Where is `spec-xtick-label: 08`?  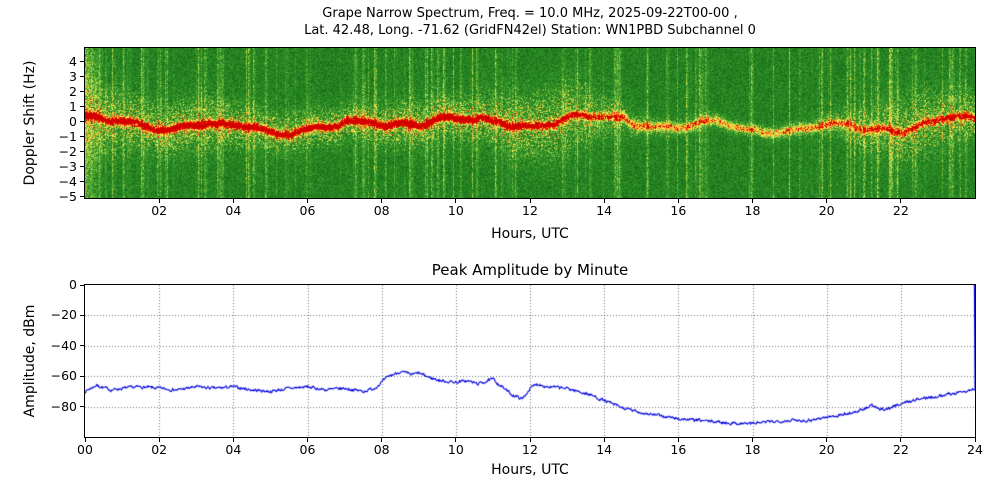
spec-xtick-label: 08 is located at coordinates (381, 210).